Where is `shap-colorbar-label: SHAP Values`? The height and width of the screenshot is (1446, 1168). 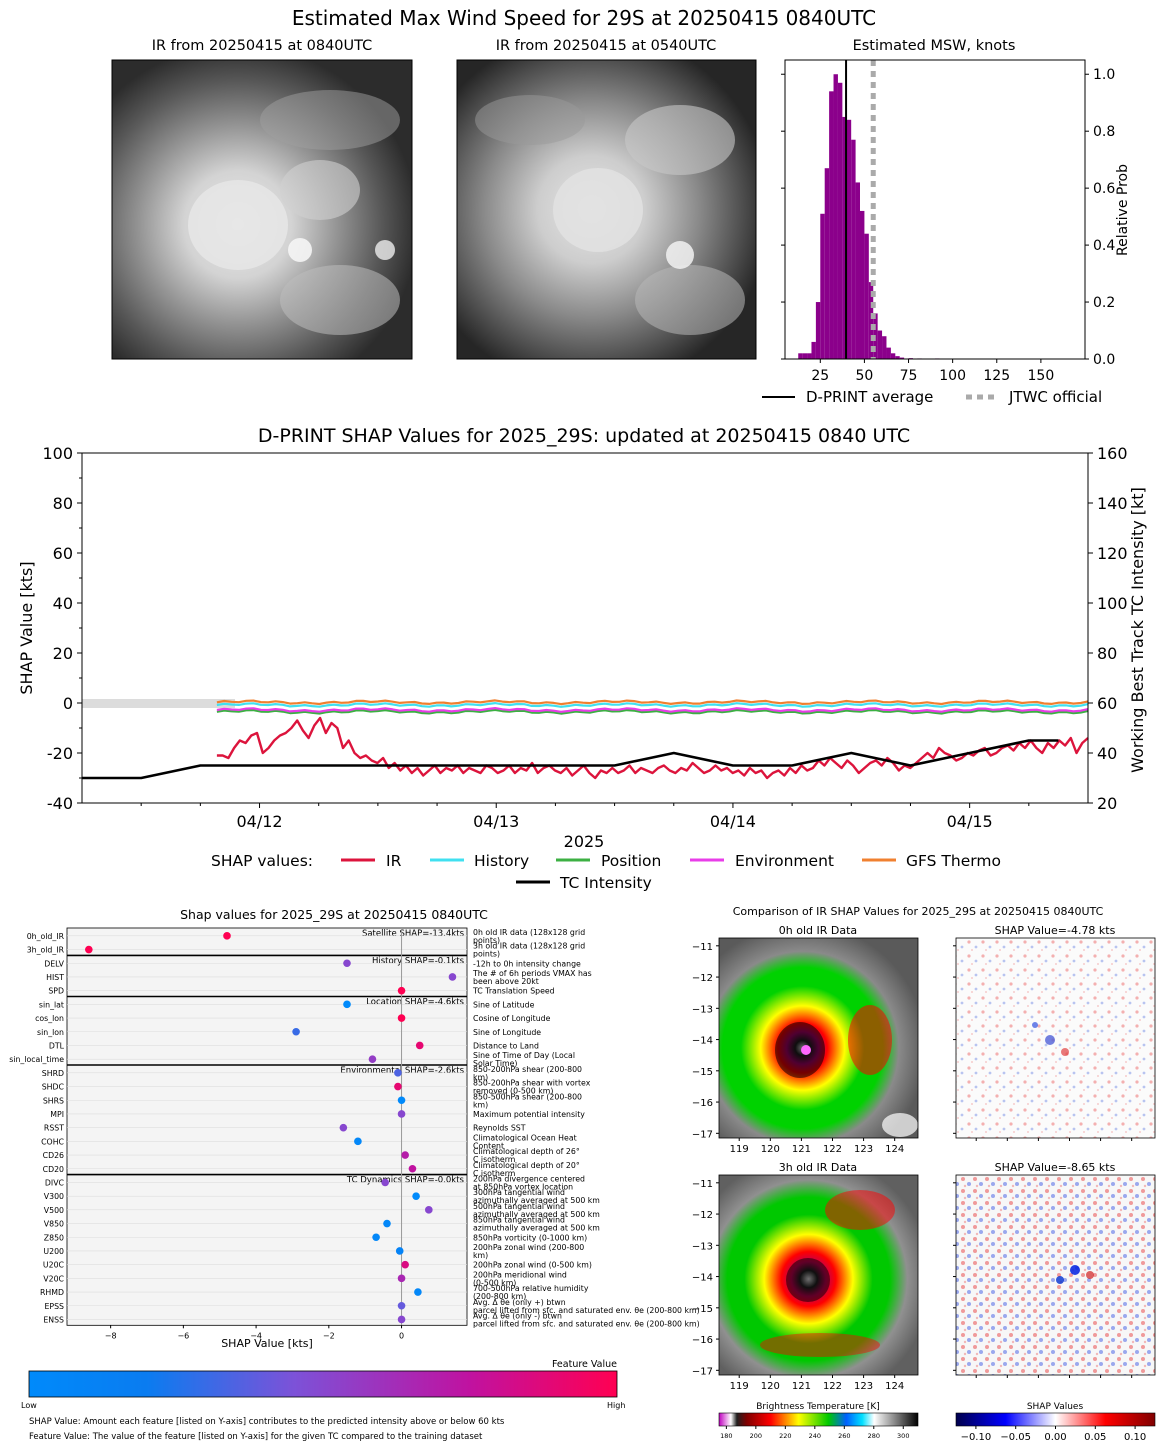 shap-colorbar-label: SHAP Values is located at coordinates (1055, 1407).